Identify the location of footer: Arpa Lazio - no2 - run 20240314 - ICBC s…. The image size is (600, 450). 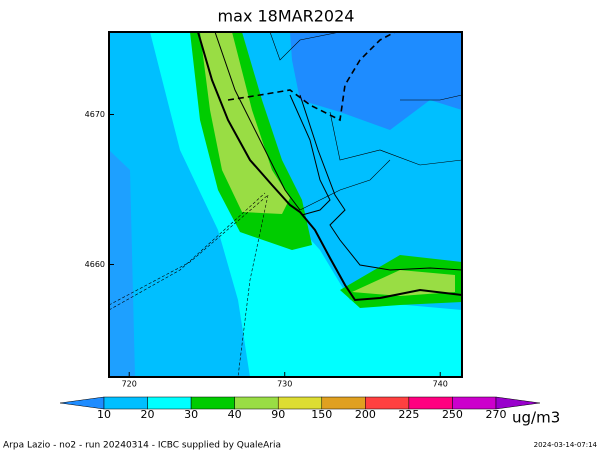
(142, 445).